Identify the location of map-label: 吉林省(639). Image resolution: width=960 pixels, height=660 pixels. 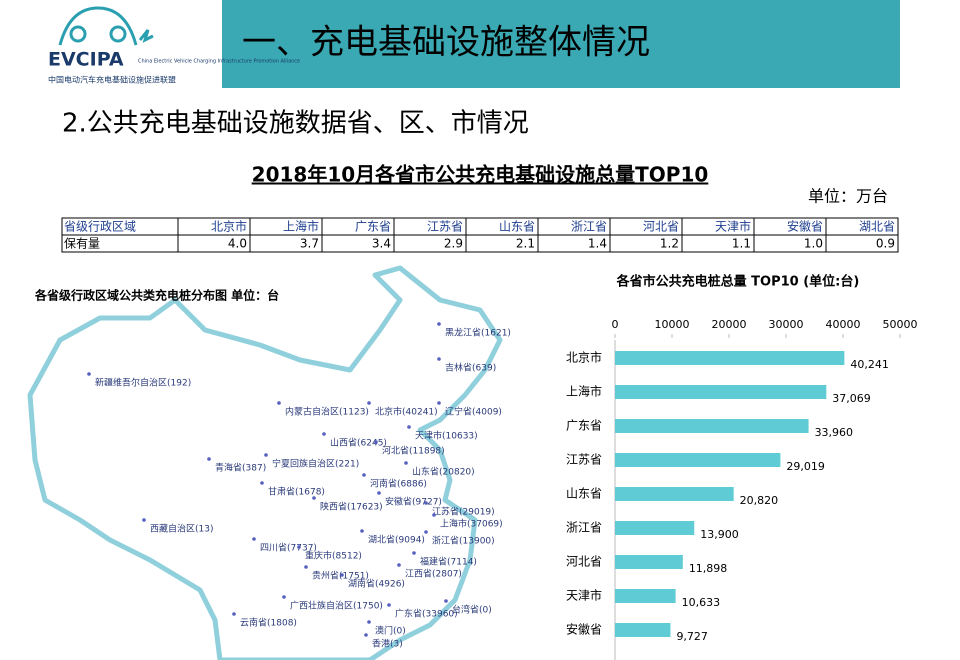
(470, 368).